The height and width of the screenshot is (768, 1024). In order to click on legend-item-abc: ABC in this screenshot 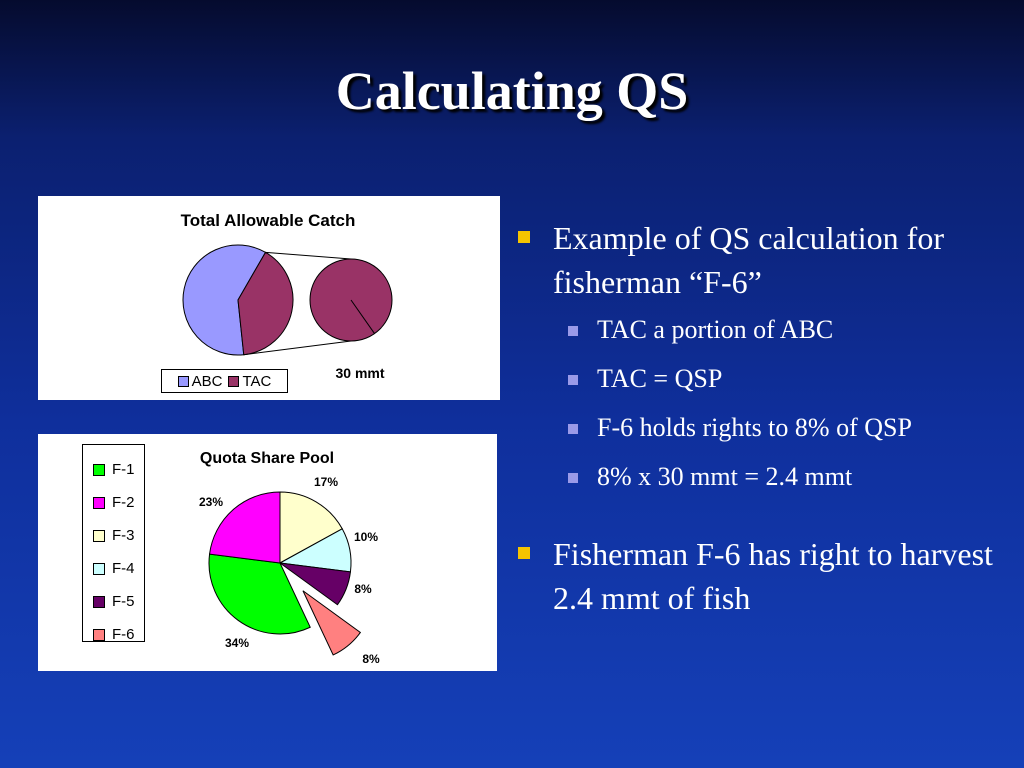, I will do `click(200, 381)`.